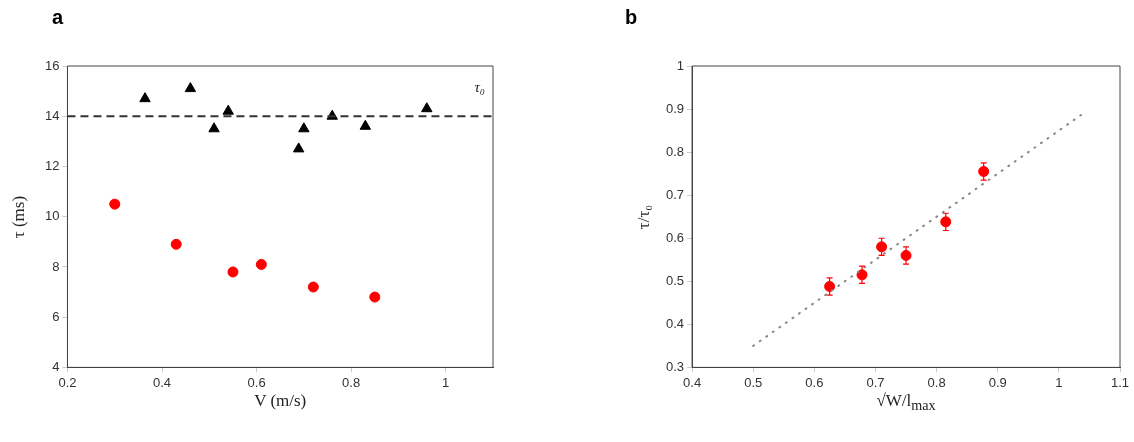 Image resolution: width=1134 pixels, height=442 pixels. What do you see at coordinates (52, 166) in the screenshot?
I see `y-tick-label: 12` at bounding box center [52, 166].